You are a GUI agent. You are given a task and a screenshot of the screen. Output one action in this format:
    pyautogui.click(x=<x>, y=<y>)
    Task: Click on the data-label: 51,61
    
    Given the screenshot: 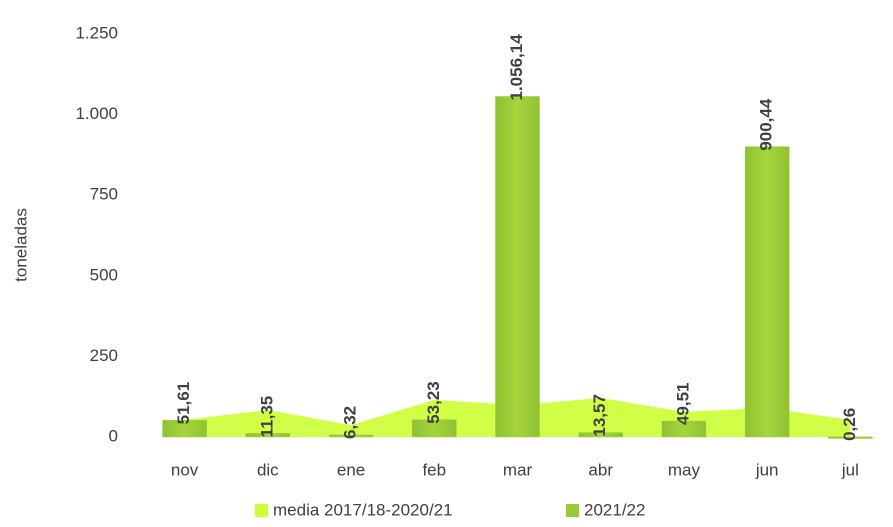 What is the action you would take?
    pyautogui.click(x=183, y=403)
    